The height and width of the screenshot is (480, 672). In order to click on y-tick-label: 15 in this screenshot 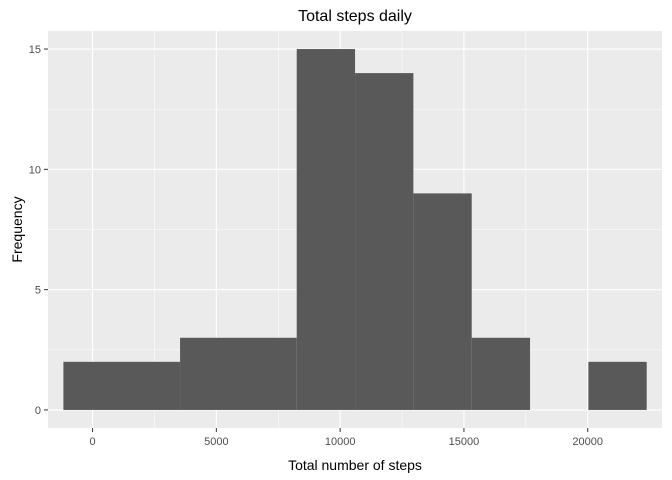, I will do `click(35, 50)`.